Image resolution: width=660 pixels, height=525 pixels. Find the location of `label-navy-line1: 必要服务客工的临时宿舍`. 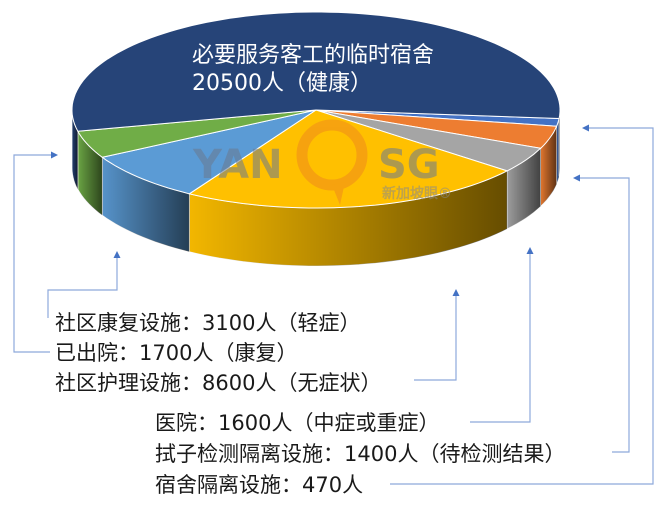

label-navy-line1: 必要服务客工的临时宿舍 is located at coordinates (313, 55).